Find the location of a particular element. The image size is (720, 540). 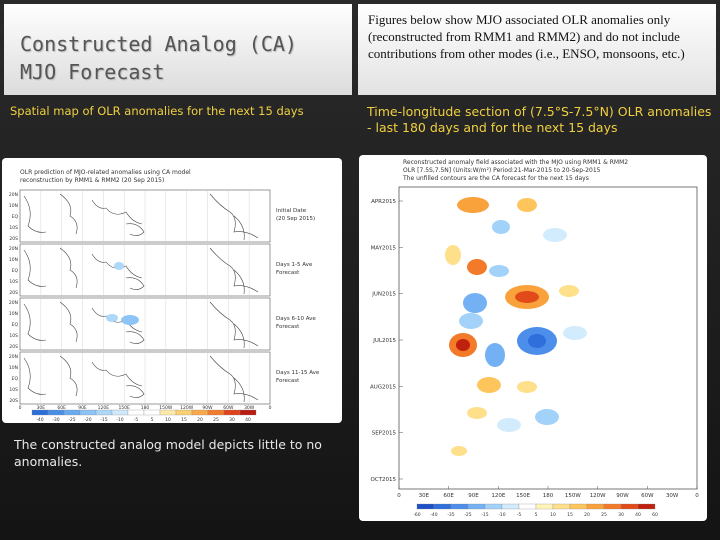

colorbar-label: -25 is located at coordinates (467, 515).